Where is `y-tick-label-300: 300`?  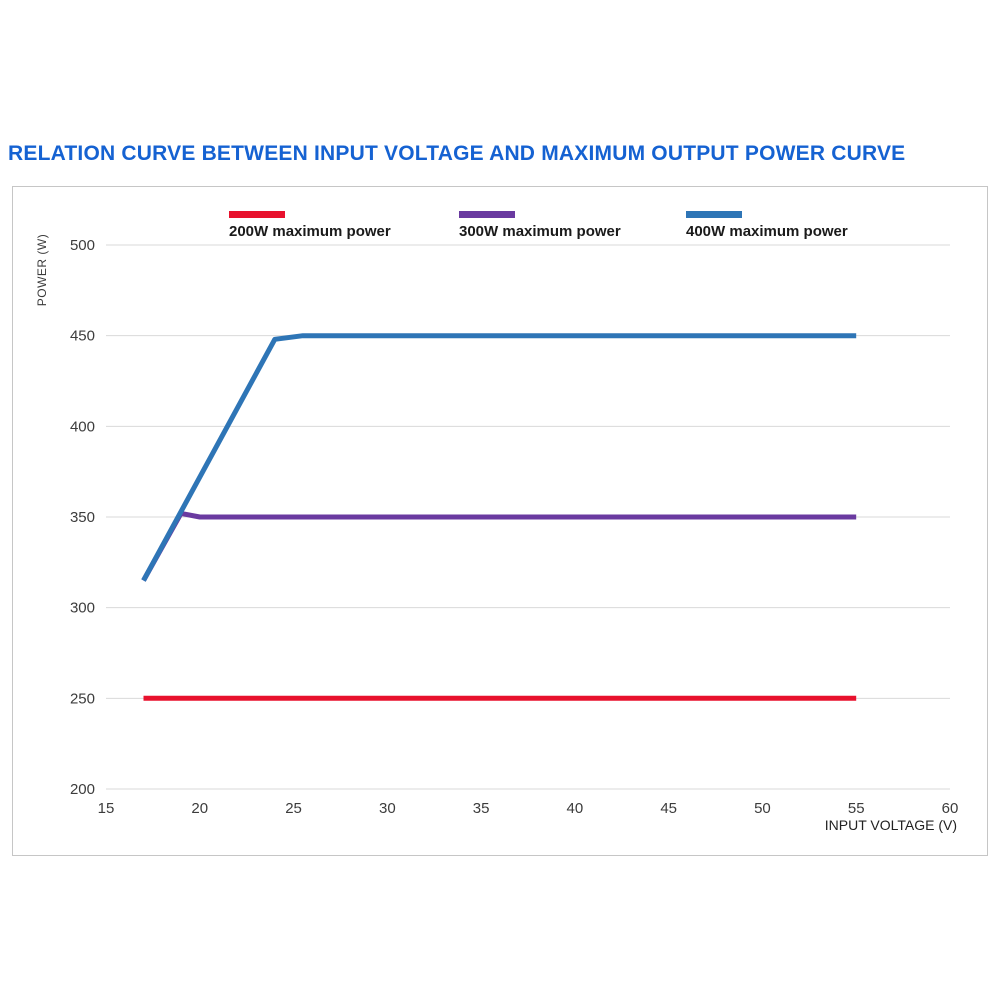
y-tick-label-300: 300 is located at coordinates (82, 608).